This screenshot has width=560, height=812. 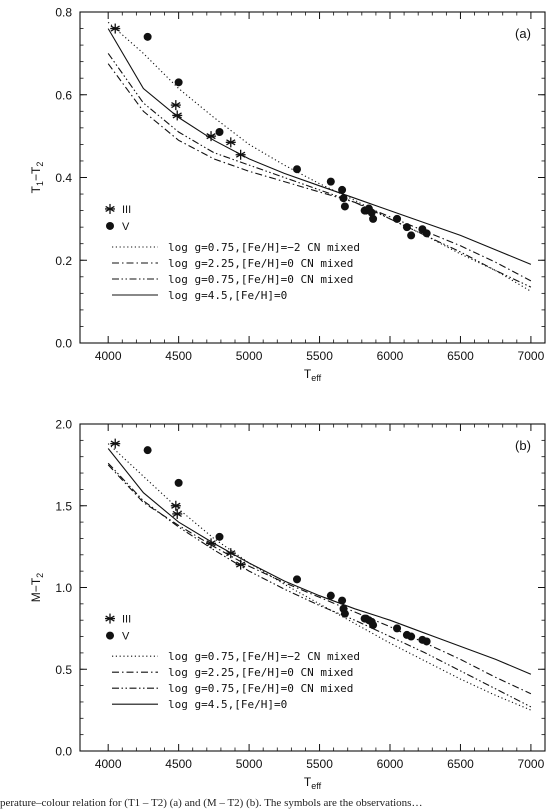 What do you see at coordinates (63, 13) in the screenshot?
I see `y-tick-label: 0.8` at bounding box center [63, 13].